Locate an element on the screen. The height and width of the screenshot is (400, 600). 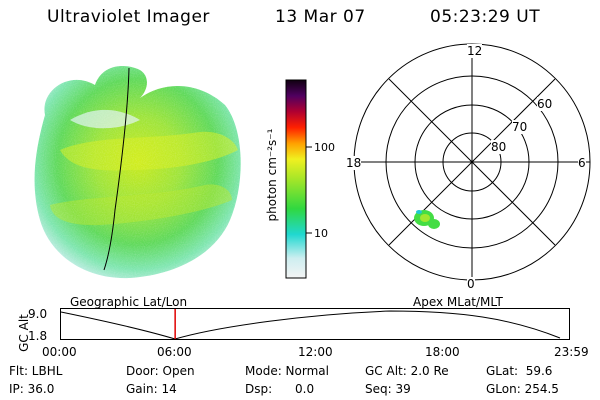
aurora-spot is located at coordinates (427, 219).